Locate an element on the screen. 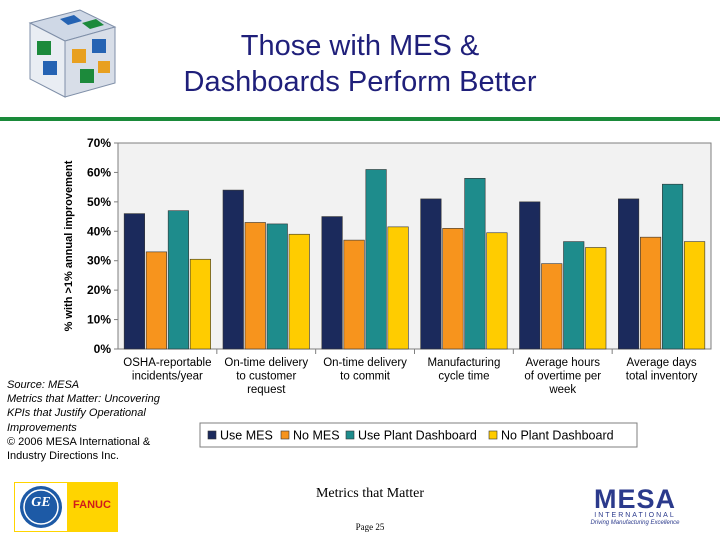  x-category-label: Manufacturing is located at coordinates (463, 363).